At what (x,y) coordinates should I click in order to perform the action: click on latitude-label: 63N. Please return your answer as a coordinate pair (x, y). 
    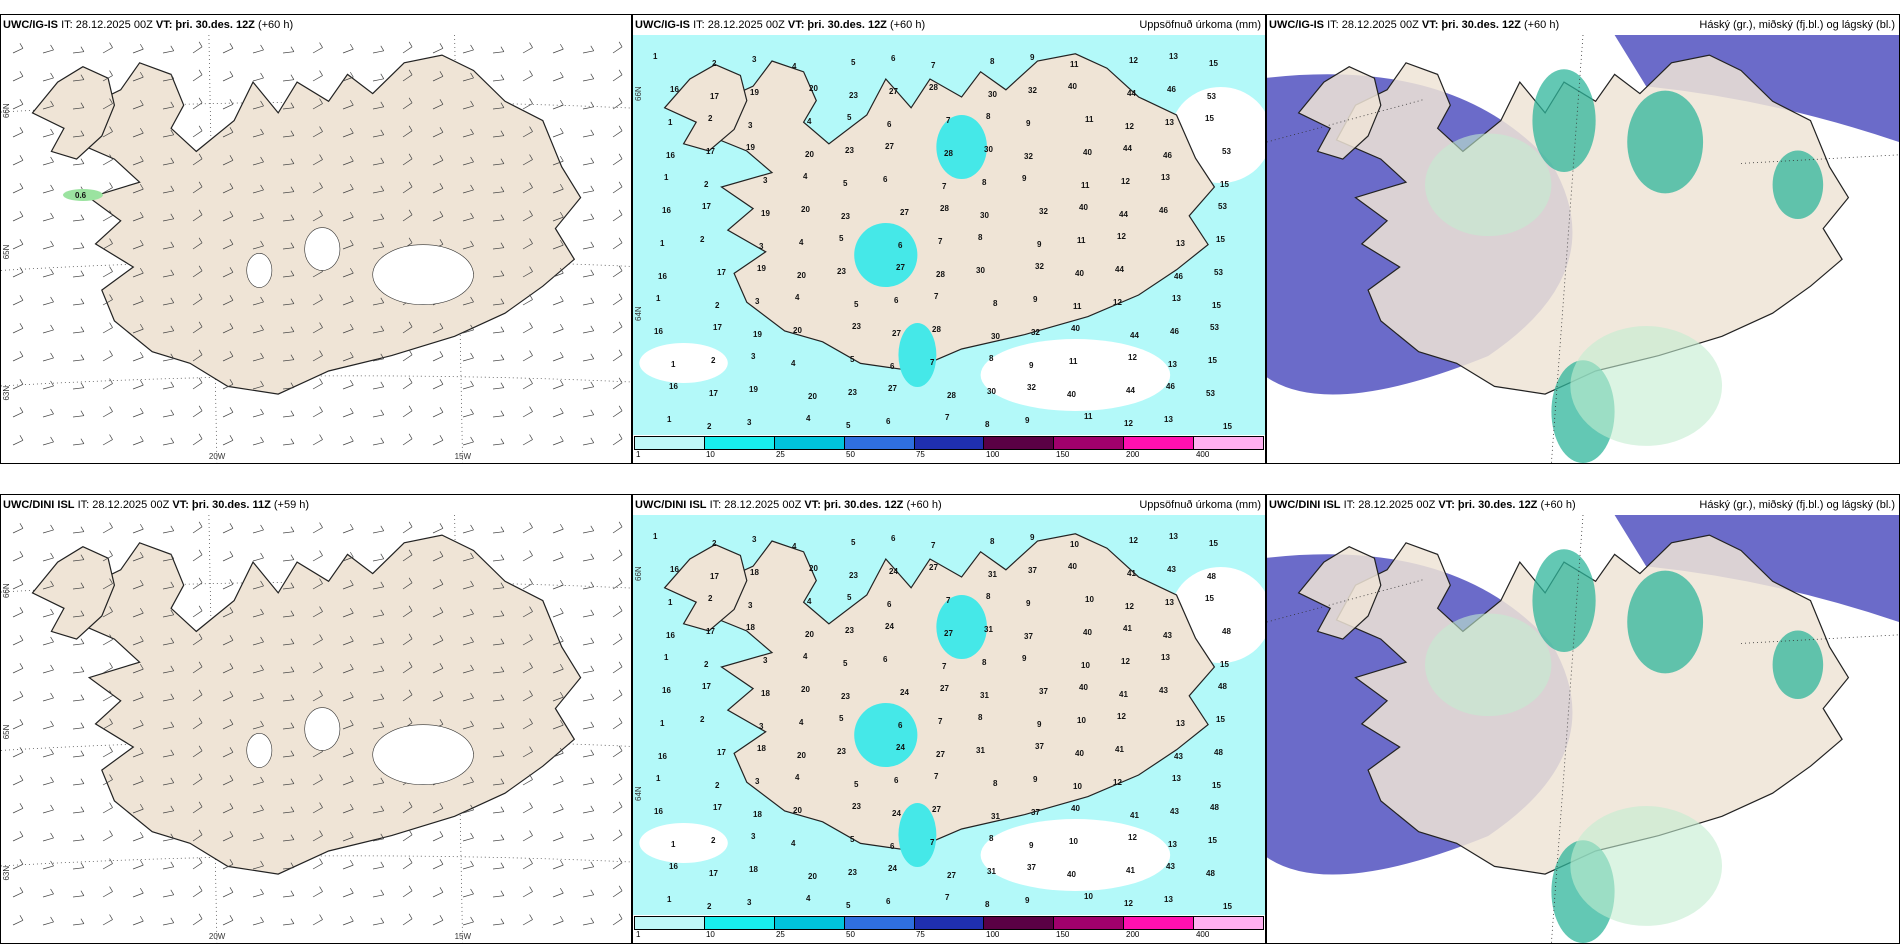
    Looking at the image, I should click on (6, 393).